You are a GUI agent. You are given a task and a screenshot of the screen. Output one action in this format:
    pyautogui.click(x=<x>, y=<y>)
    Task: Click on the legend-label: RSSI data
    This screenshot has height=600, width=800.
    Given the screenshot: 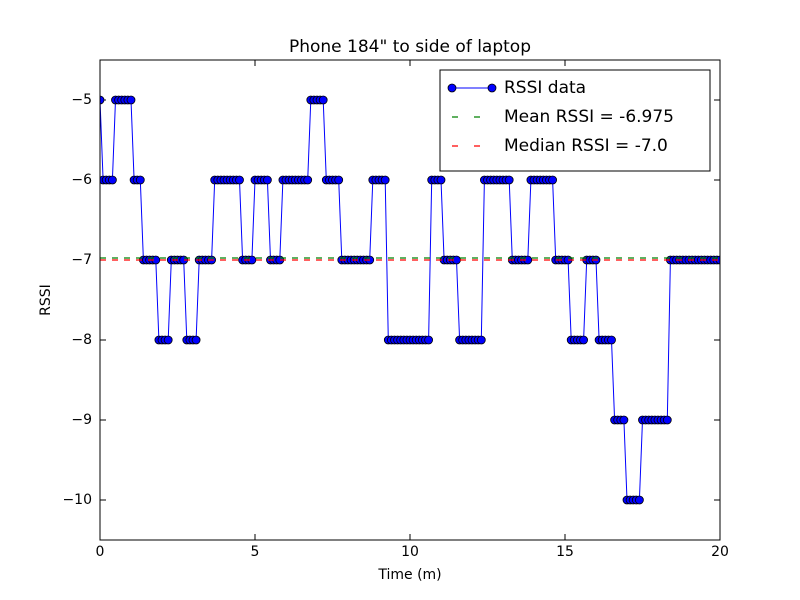 What is the action you would take?
    pyautogui.click(x=545, y=88)
    